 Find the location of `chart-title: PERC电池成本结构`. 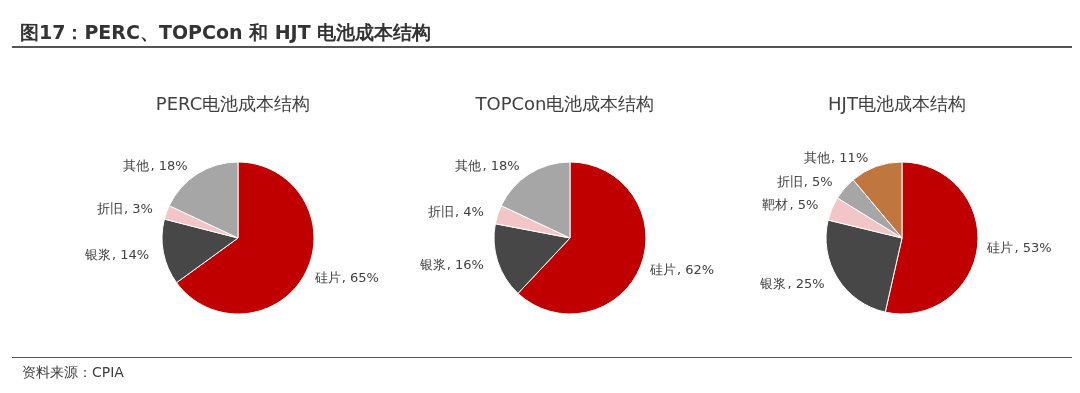

chart-title: PERC电池成本结构 is located at coordinates (233, 104).